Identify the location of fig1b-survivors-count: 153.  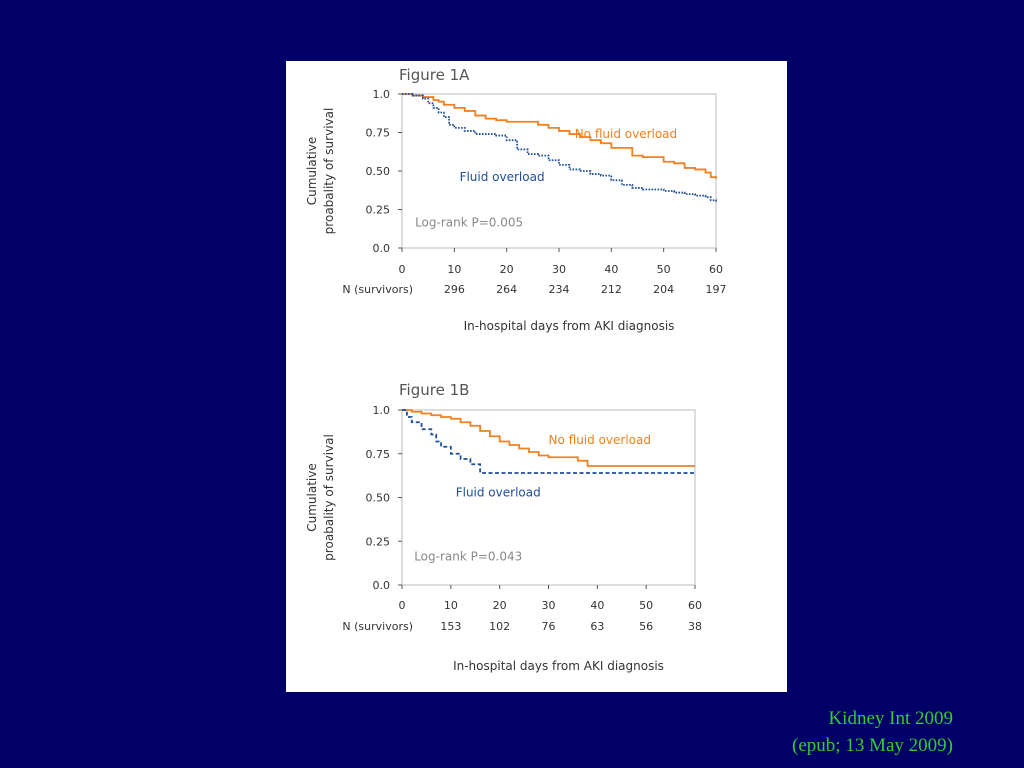
(450, 626).